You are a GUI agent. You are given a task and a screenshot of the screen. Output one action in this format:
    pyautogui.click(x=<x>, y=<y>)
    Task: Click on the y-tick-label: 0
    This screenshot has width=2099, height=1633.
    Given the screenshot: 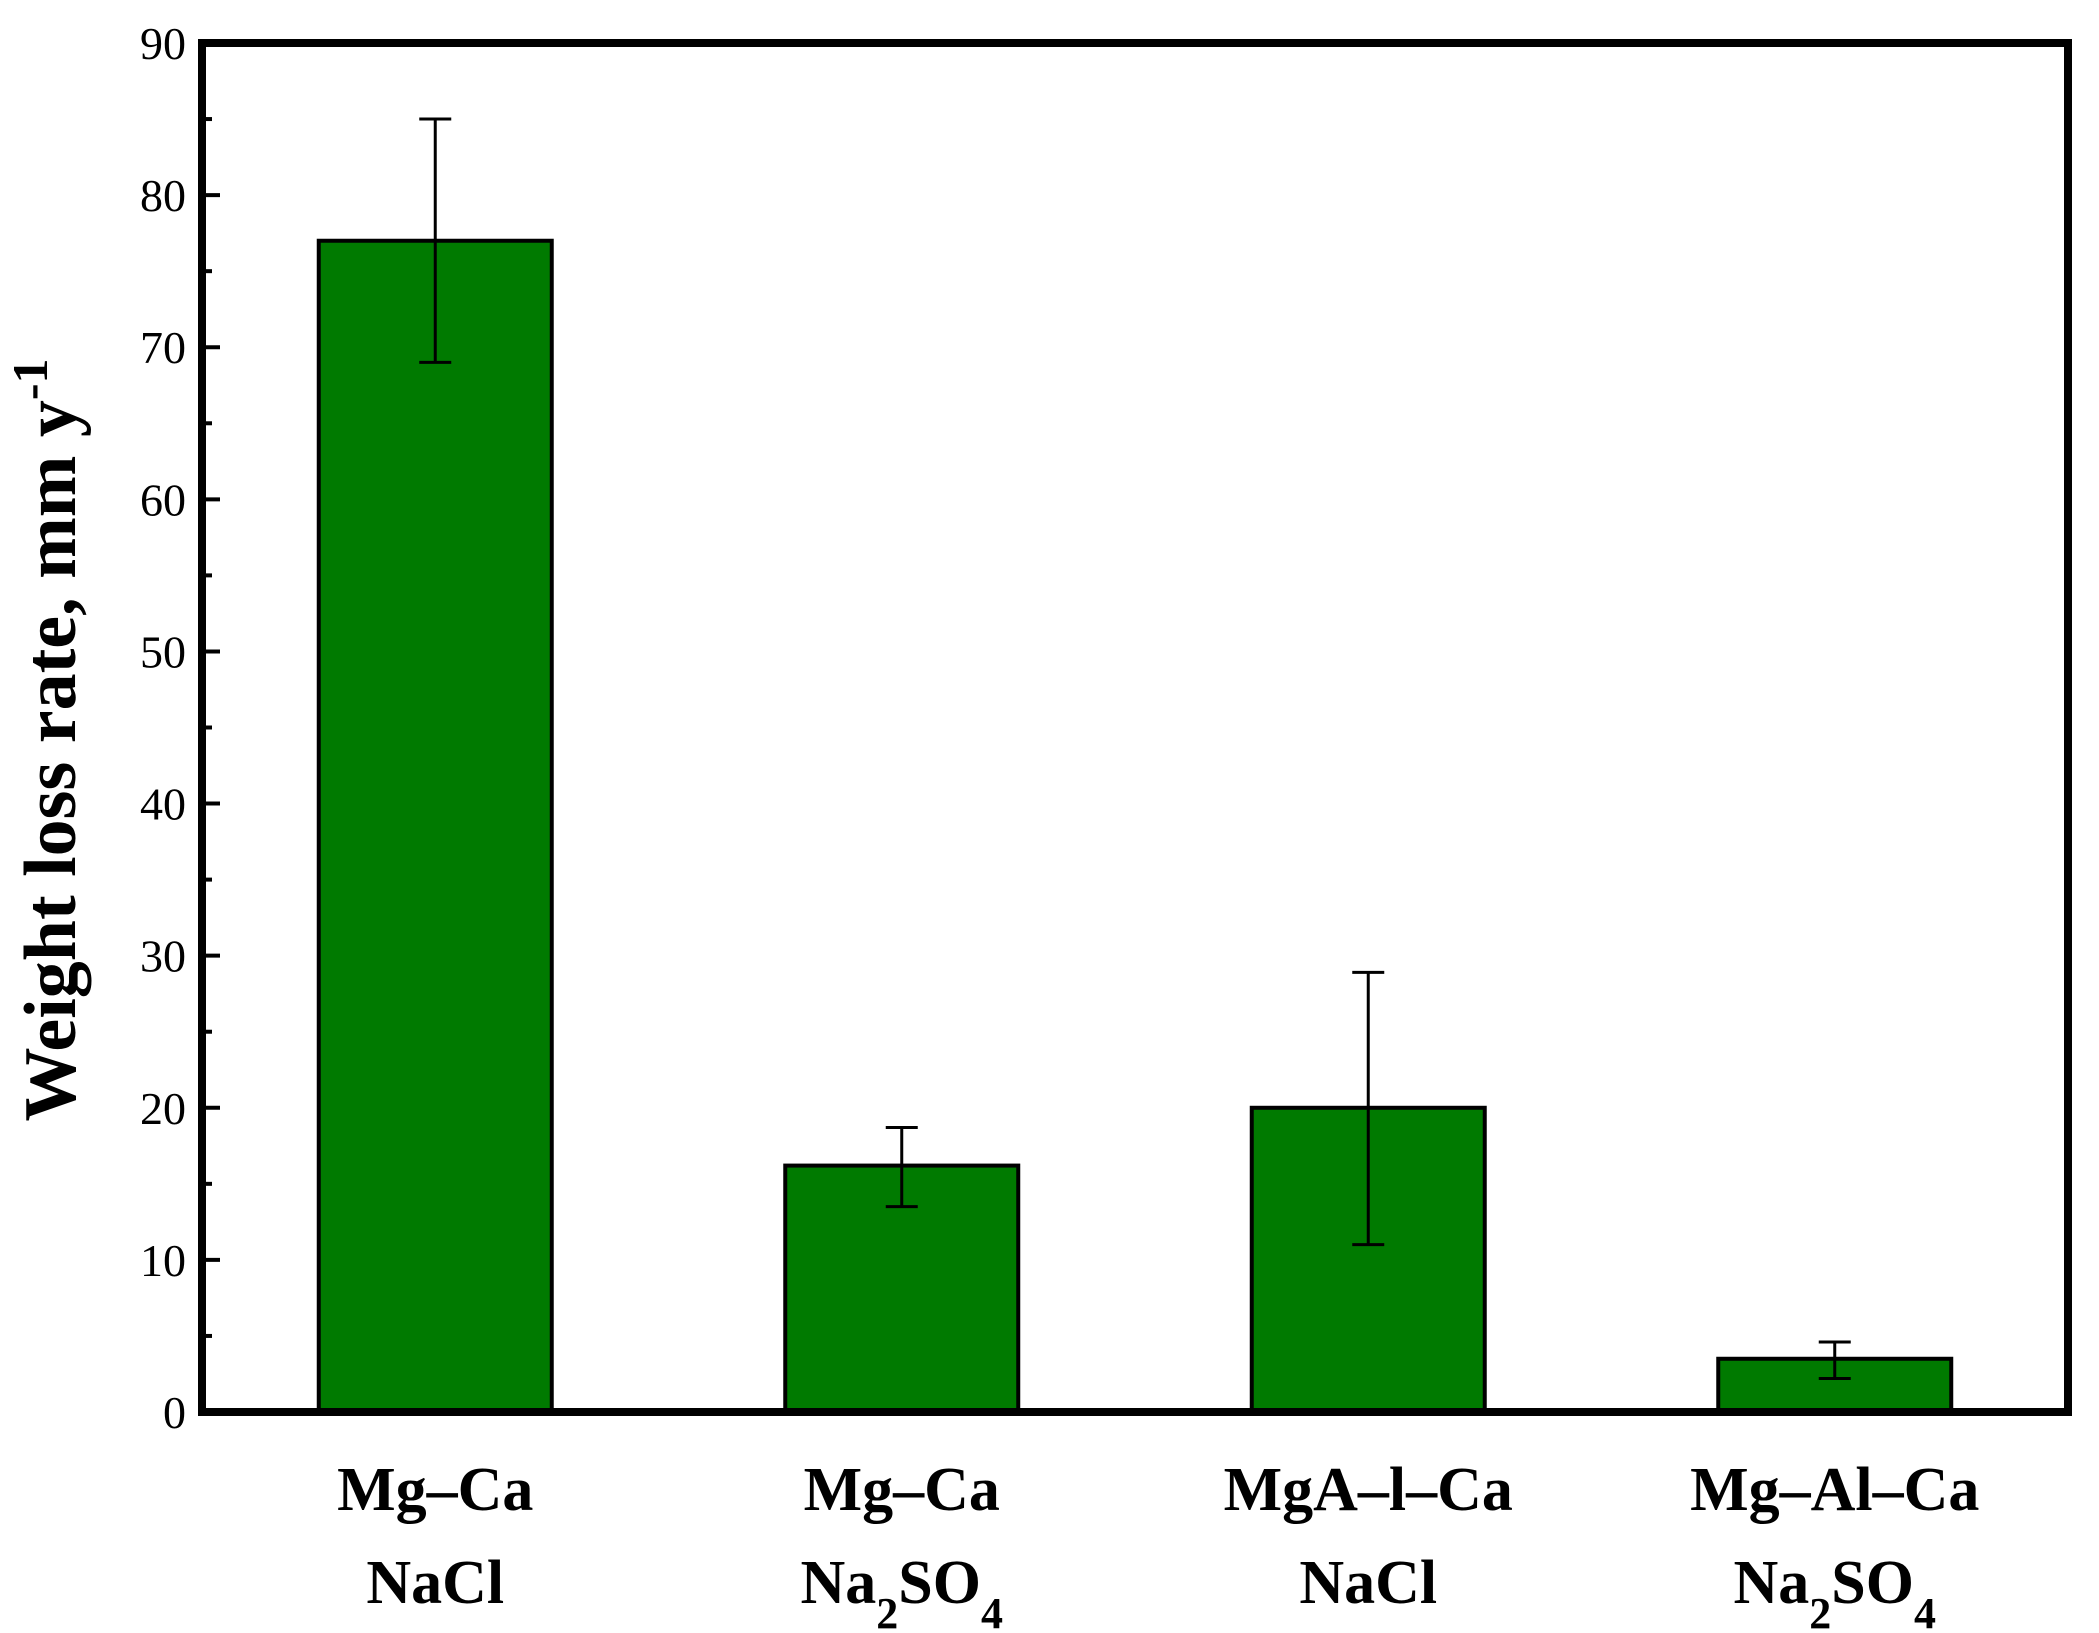 What is the action you would take?
    pyautogui.click(x=174, y=1412)
    